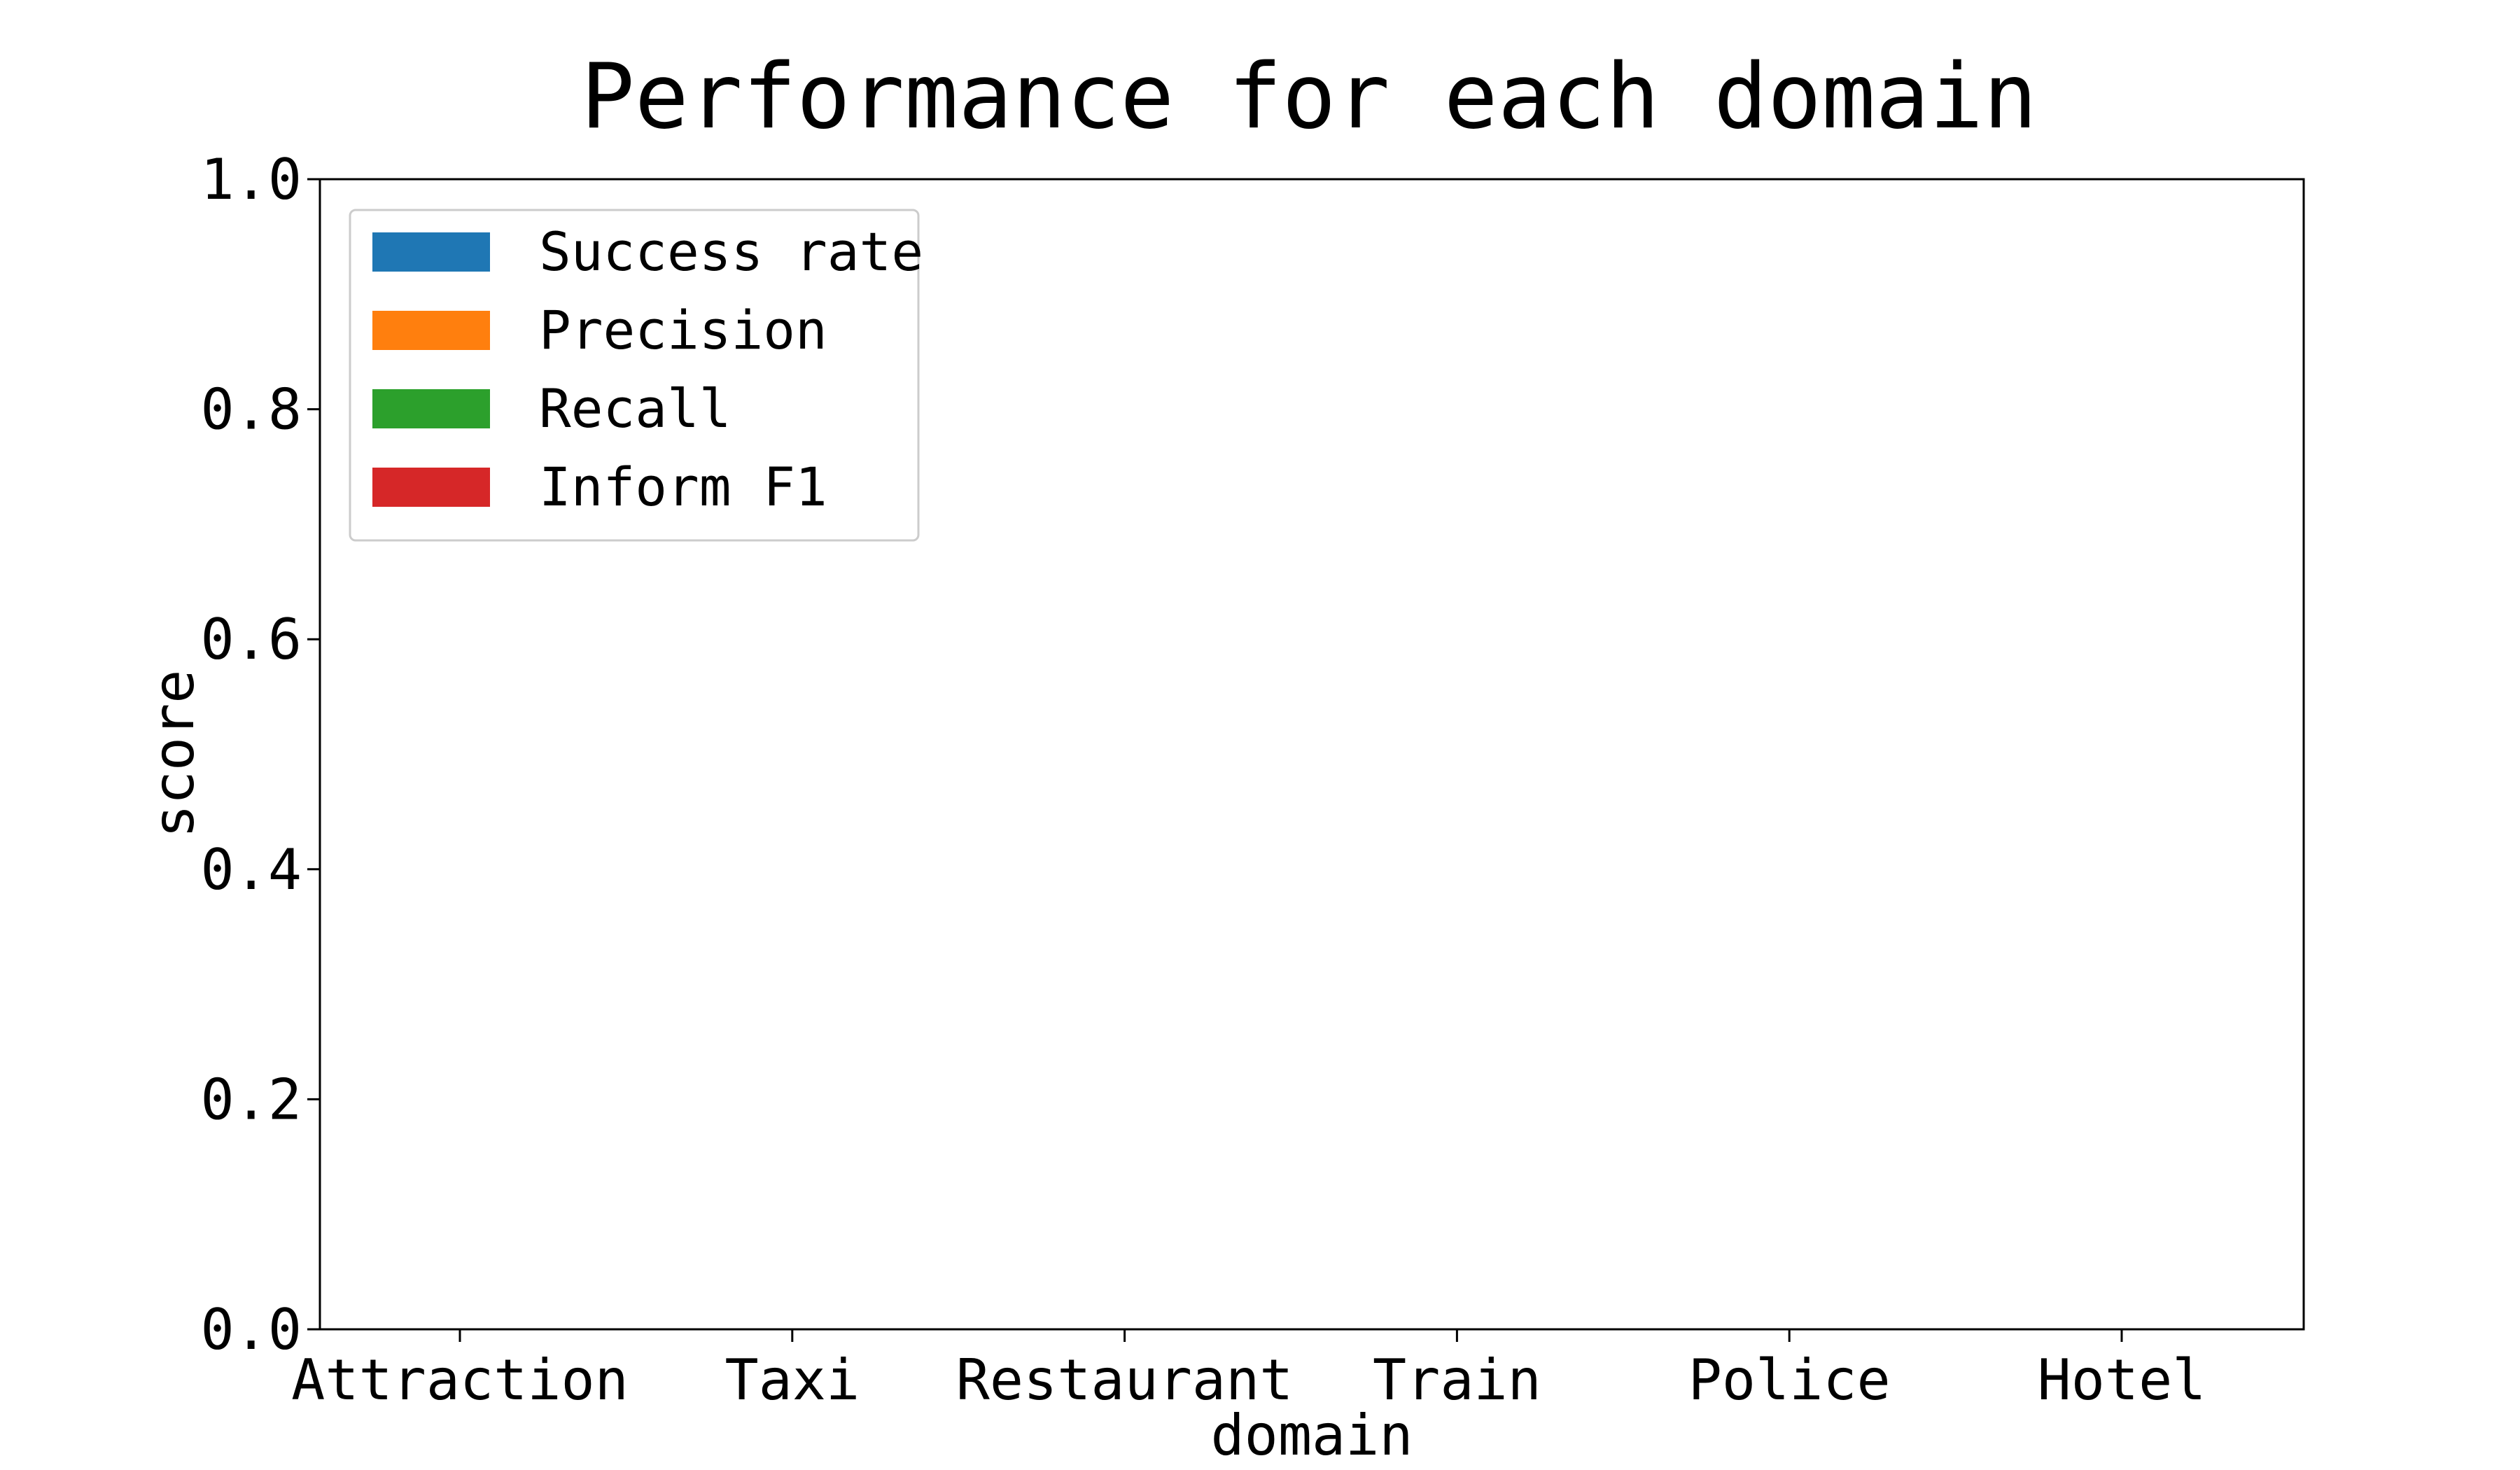  Describe the element at coordinates (683, 487) in the screenshot. I see `legend-label: Inform F1` at that location.